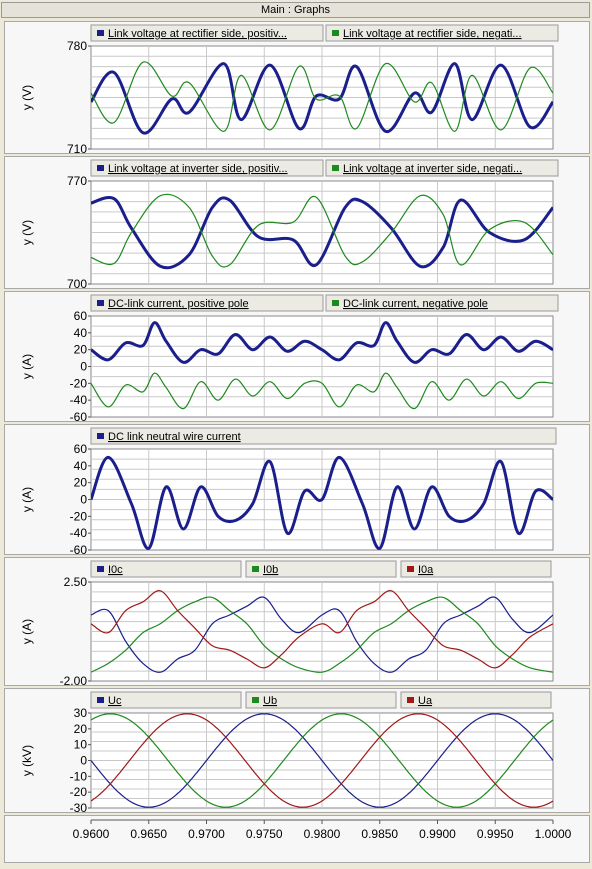 The width and height of the screenshot is (592, 869). I want to click on graph-panel-6: 30 20 10 0 -10 -20 -30 y (kV) Uc Ub Ua, so click(297, 751).